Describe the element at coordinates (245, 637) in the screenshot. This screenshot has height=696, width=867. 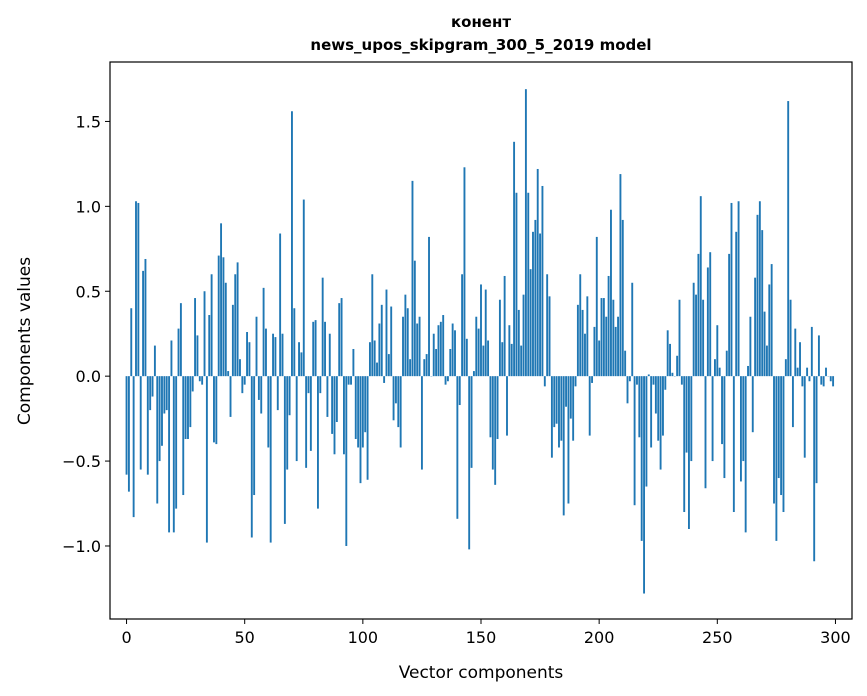
I see `x-tick-label: 50` at that location.